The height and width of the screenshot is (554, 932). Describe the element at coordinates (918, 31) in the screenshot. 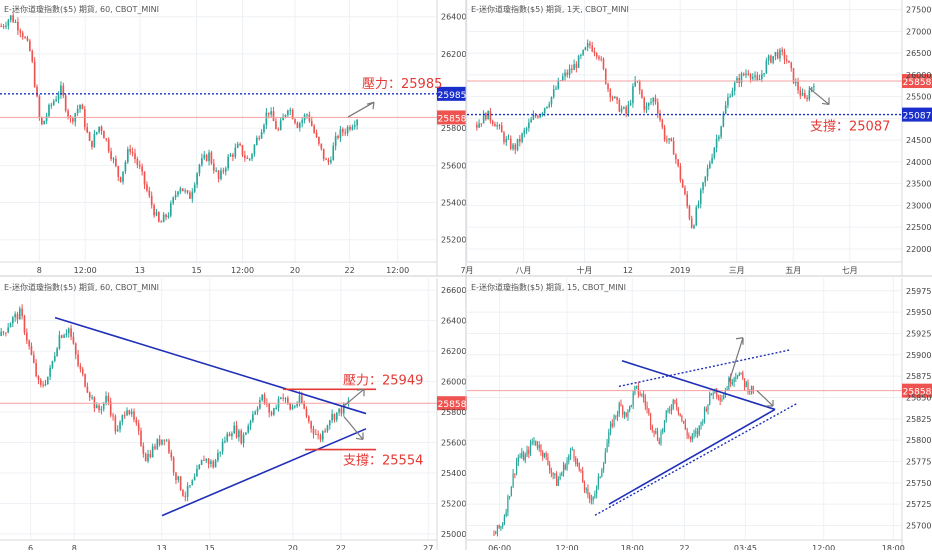

I see `y-tick-label: 27000` at that location.